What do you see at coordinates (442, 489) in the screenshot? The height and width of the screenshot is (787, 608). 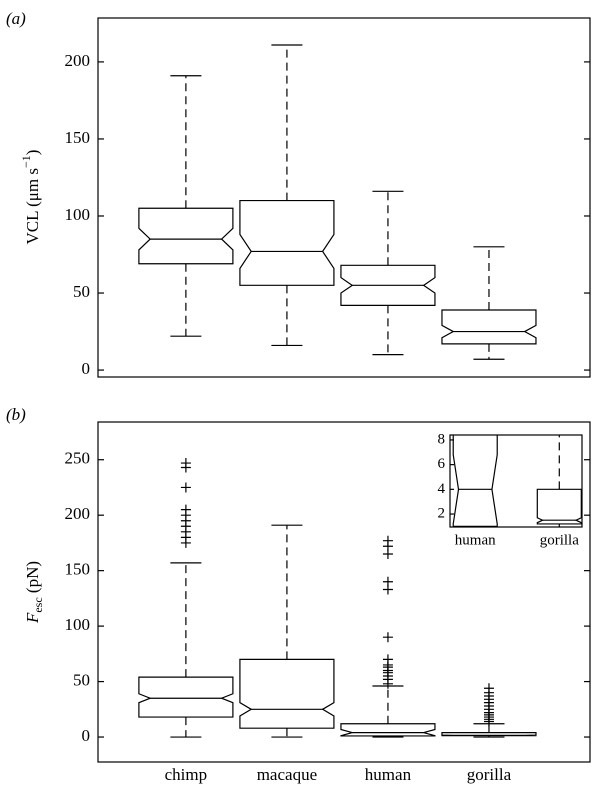 I see `inset-y-tick-label: 4` at bounding box center [442, 489].